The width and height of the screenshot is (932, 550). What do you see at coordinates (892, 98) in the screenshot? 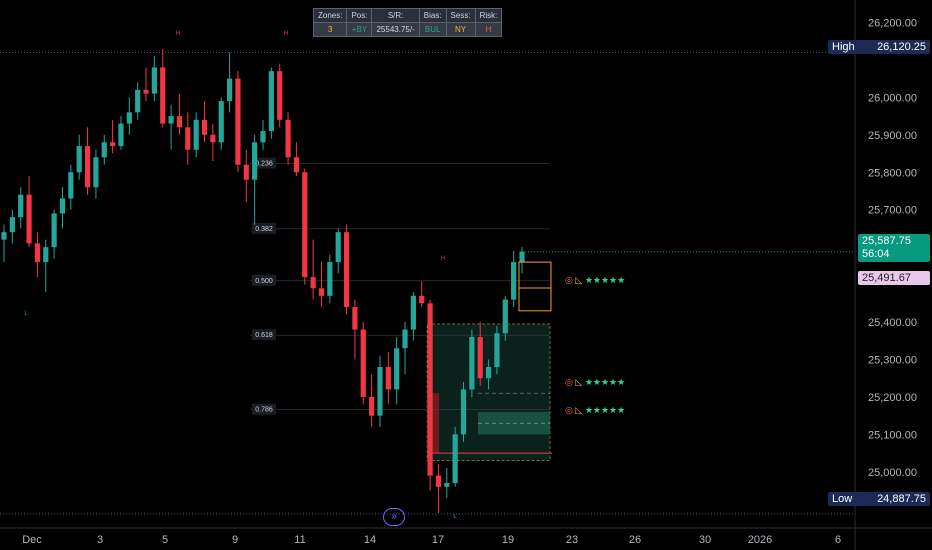
I see `price-tick-label: 26,000.00` at bounding box center [892, 98].